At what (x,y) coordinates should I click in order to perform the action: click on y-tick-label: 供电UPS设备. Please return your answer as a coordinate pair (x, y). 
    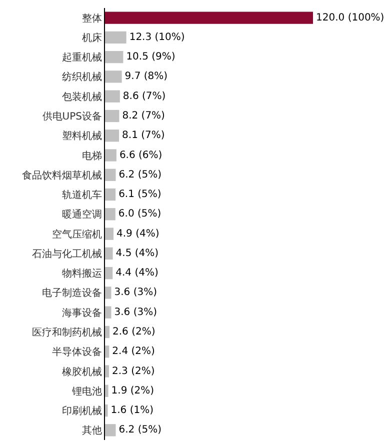
    Looking at the image, I should click on (72, 116).